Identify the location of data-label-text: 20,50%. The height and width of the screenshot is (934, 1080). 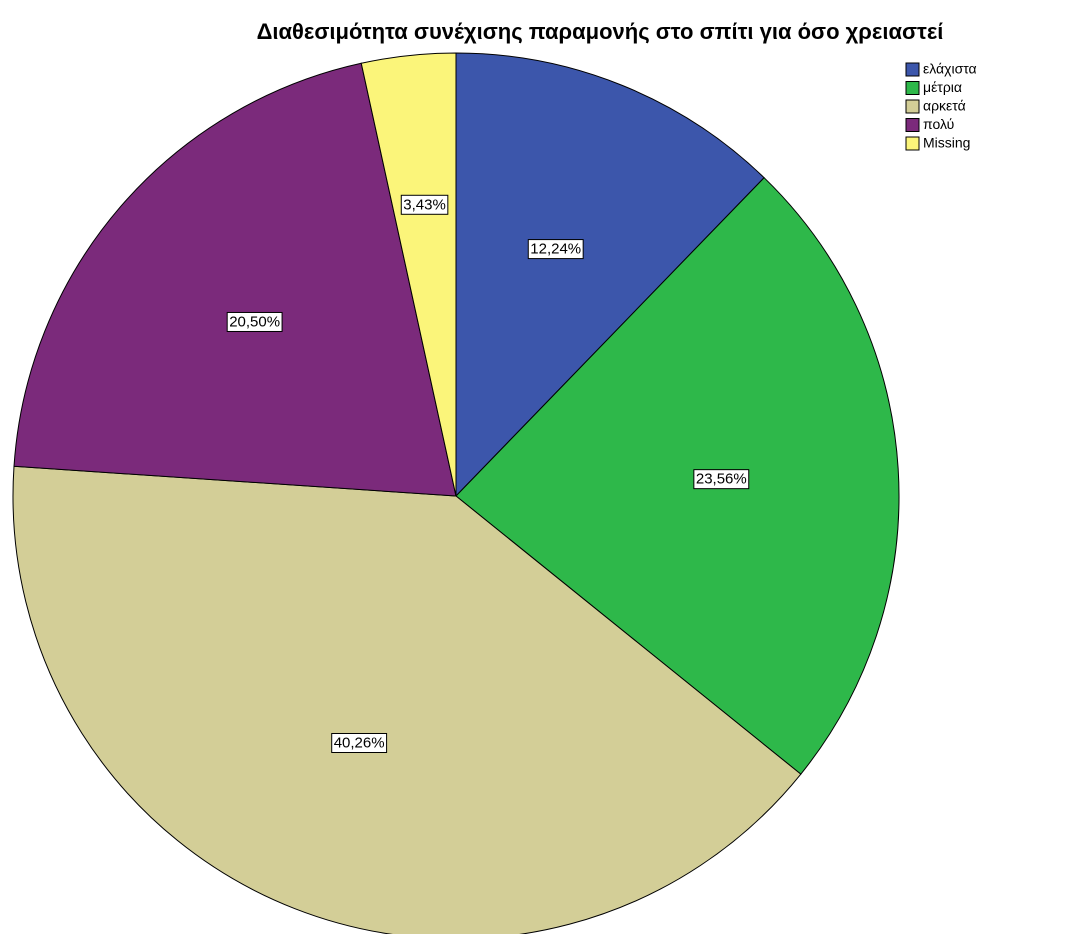
(254, 321).